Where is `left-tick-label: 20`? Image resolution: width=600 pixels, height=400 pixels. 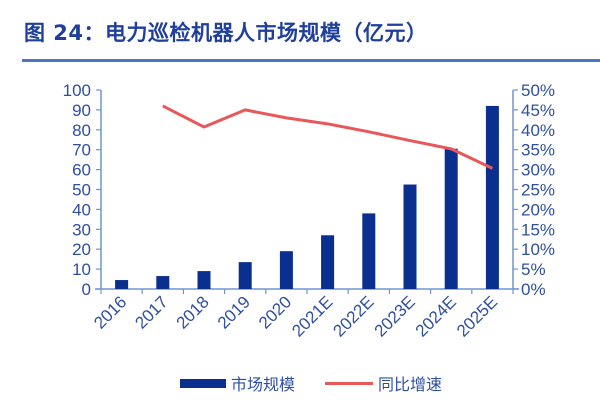
left-tick-label: 20 is located at coordinates (81, 249).